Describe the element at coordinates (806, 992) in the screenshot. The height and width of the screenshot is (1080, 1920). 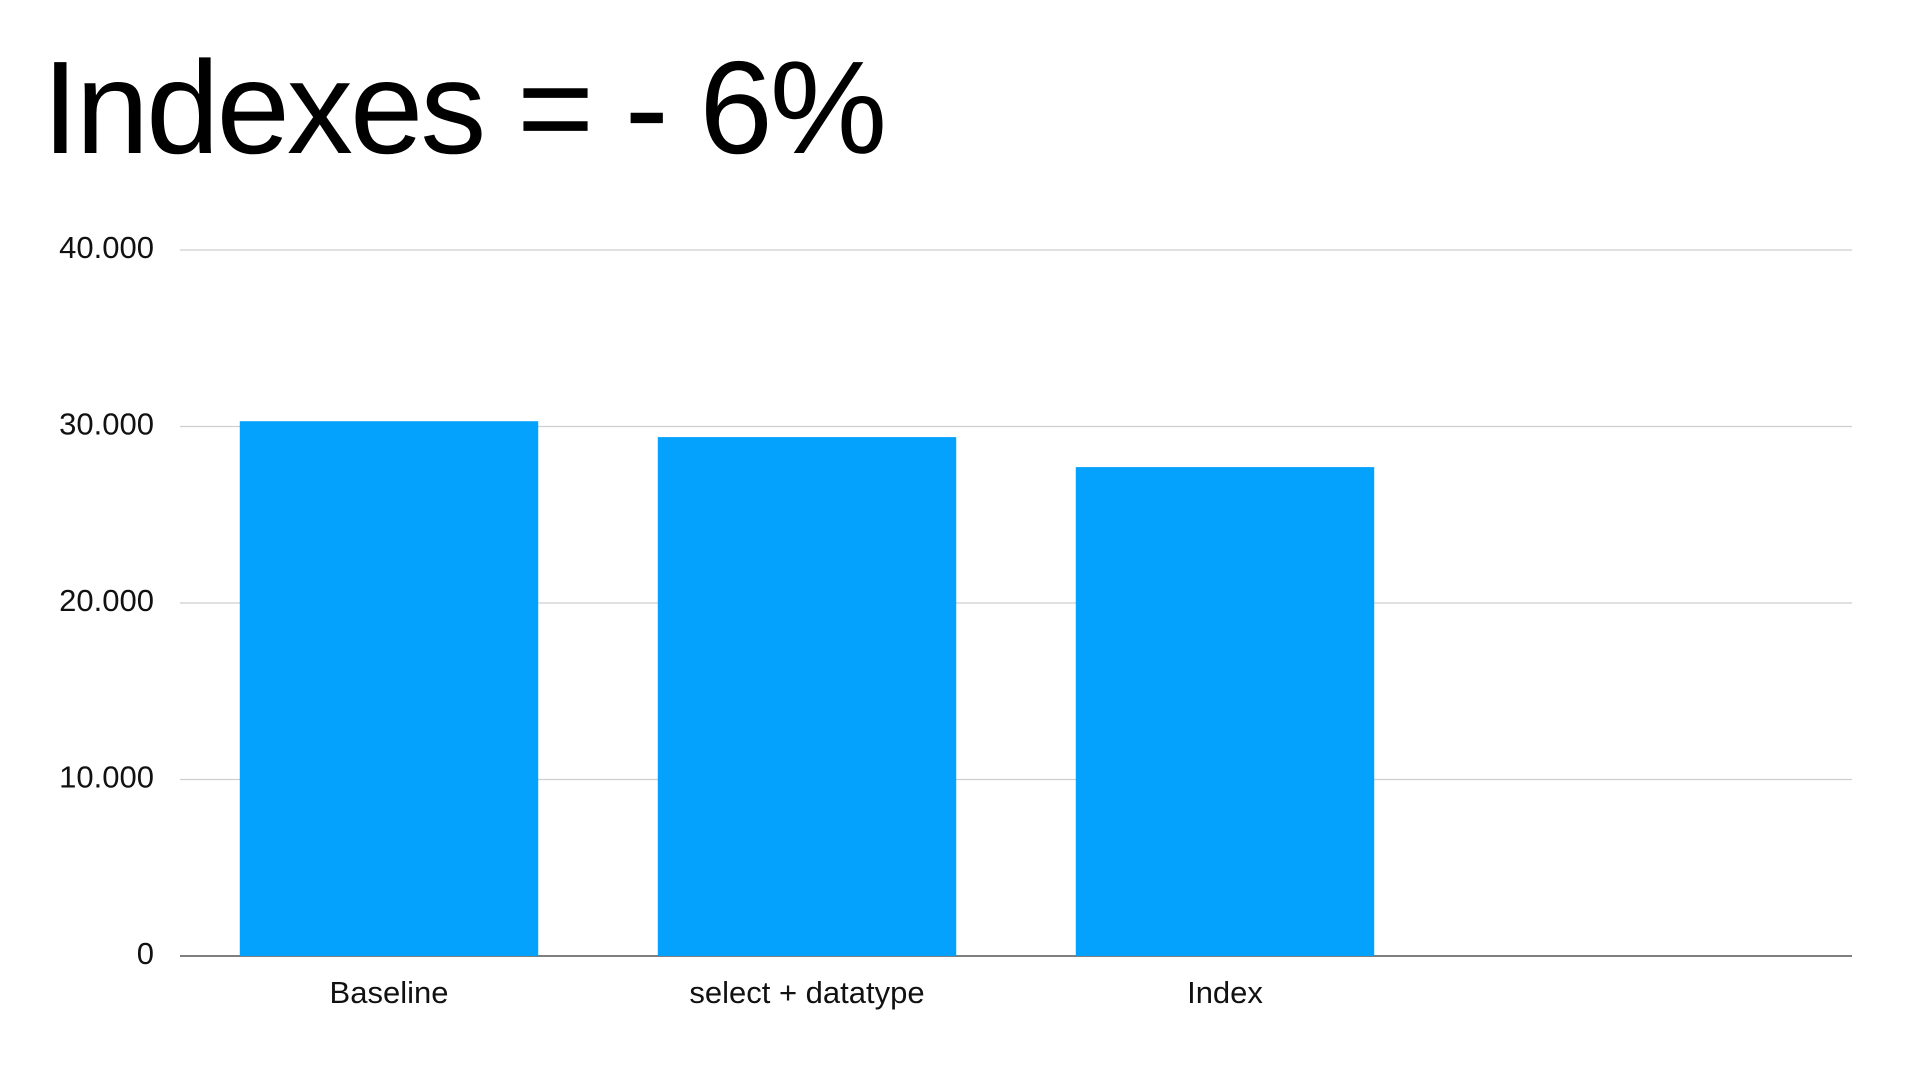
I see `x-tick-label: select + datatype` at that location.